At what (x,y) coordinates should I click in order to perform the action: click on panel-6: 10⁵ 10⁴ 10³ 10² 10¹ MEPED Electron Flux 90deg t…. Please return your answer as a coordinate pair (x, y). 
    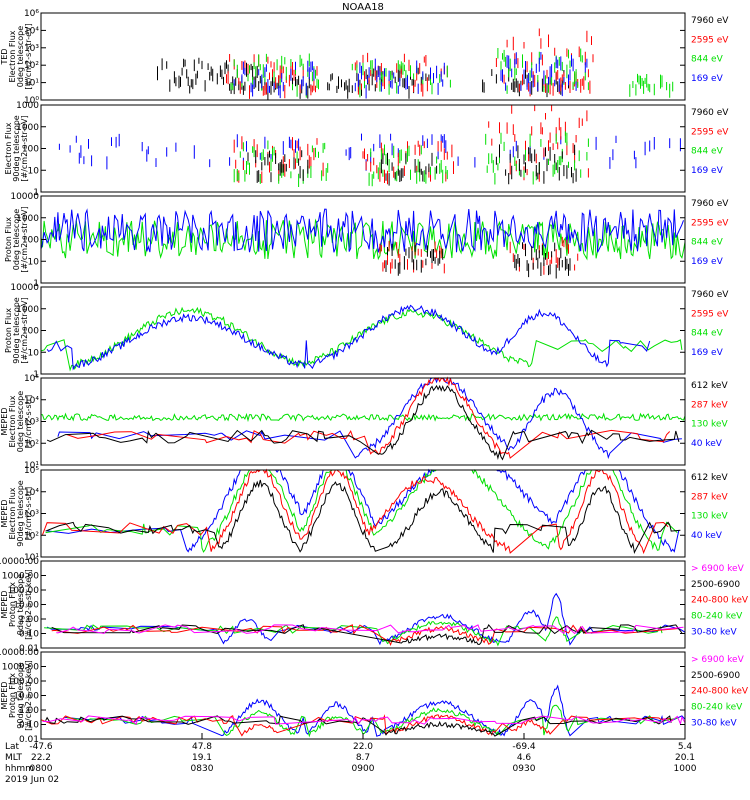
    Looking at the image, I should click on (364, 514).